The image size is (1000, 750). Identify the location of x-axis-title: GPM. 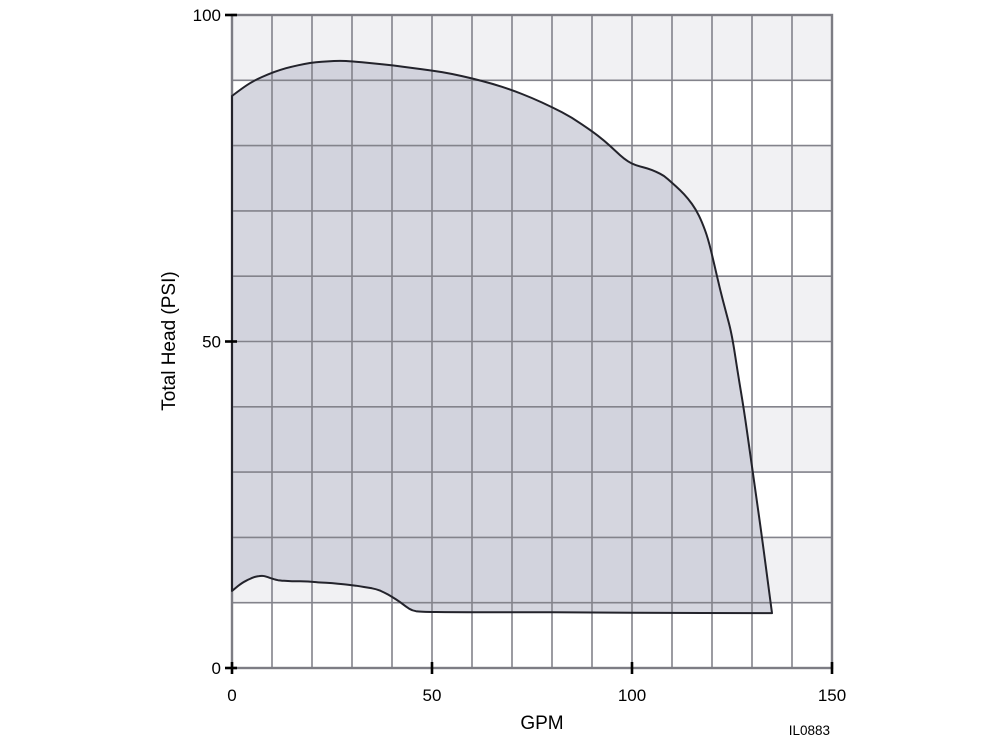
(542, 723).